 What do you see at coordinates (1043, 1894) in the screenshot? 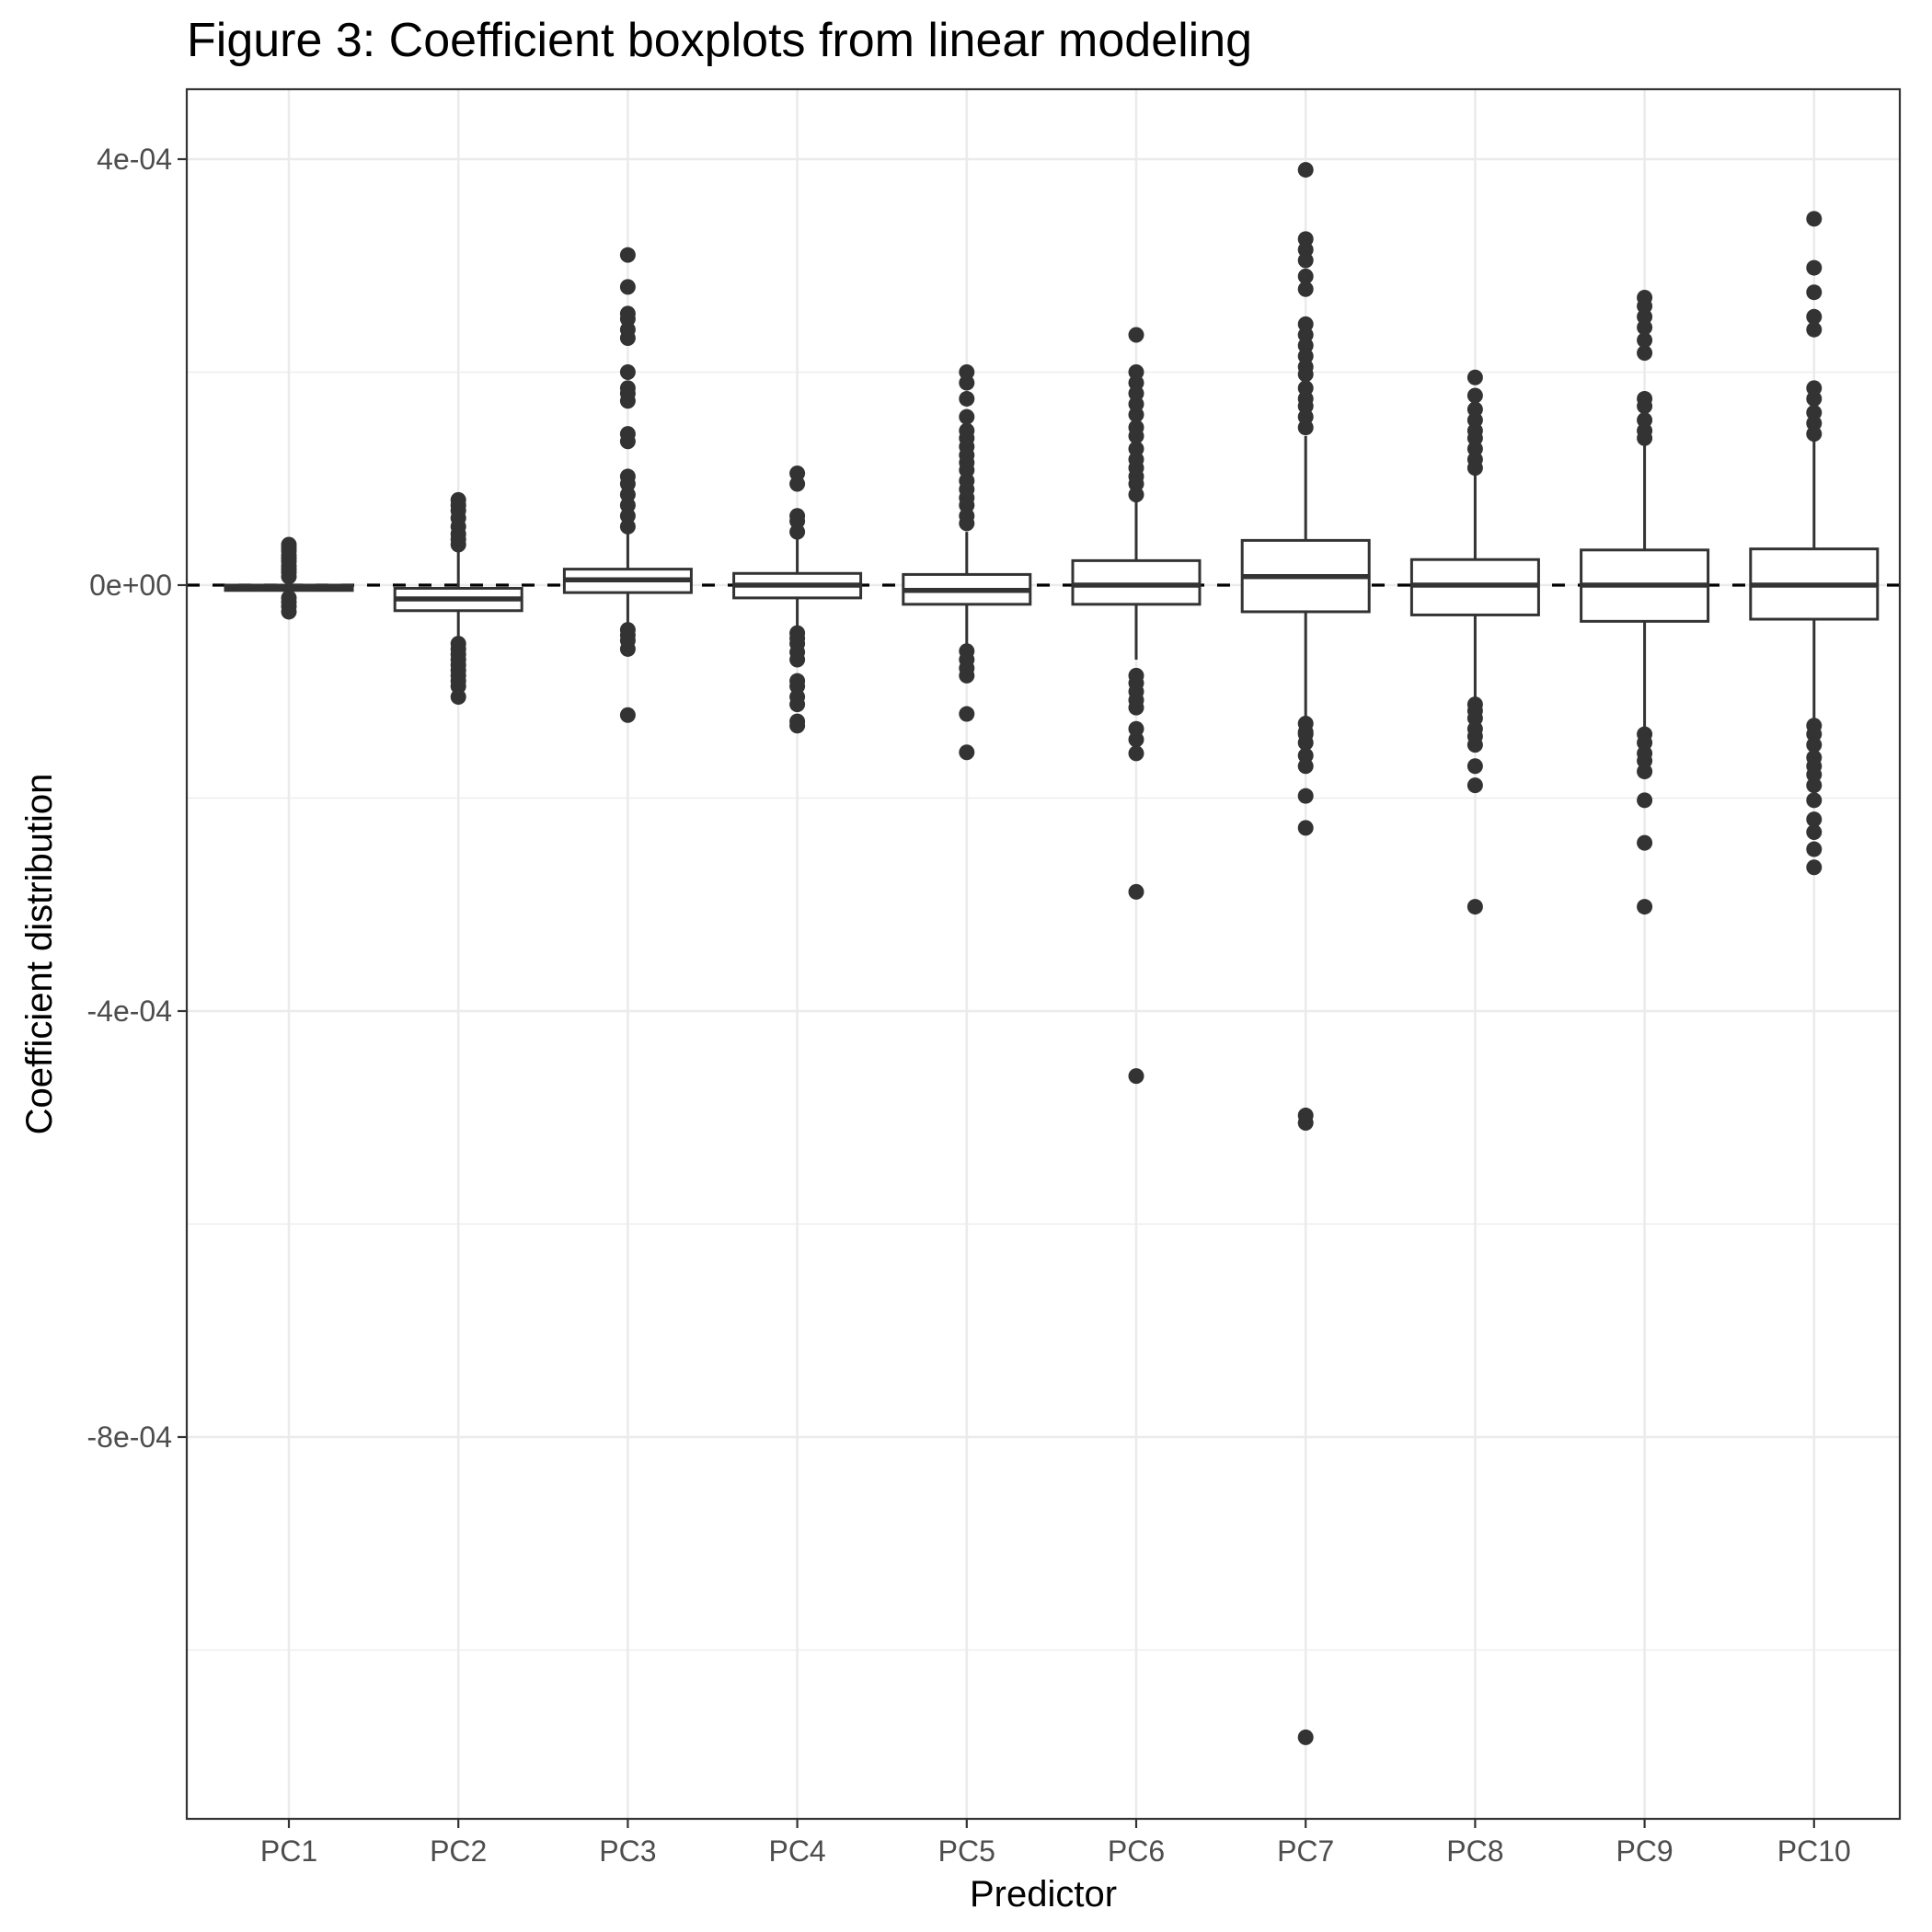
I see `x-axis-title: Predictor` at bounding box center [1043, 1894].